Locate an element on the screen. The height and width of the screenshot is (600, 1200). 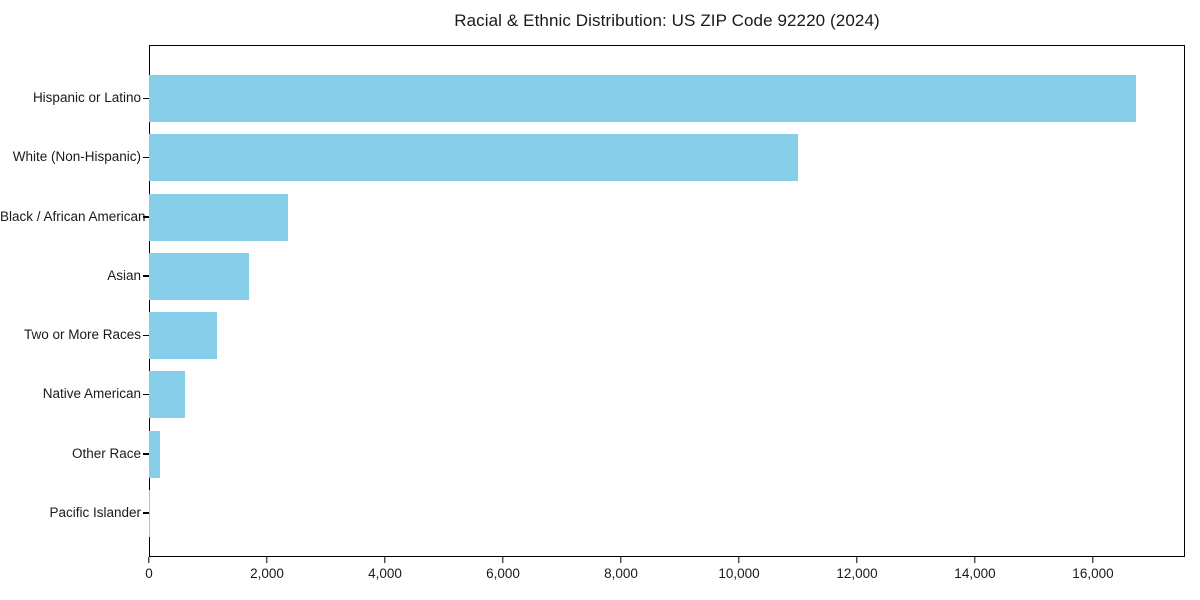
x-tick-label: 8,000 is located at coordinates (621, 573).